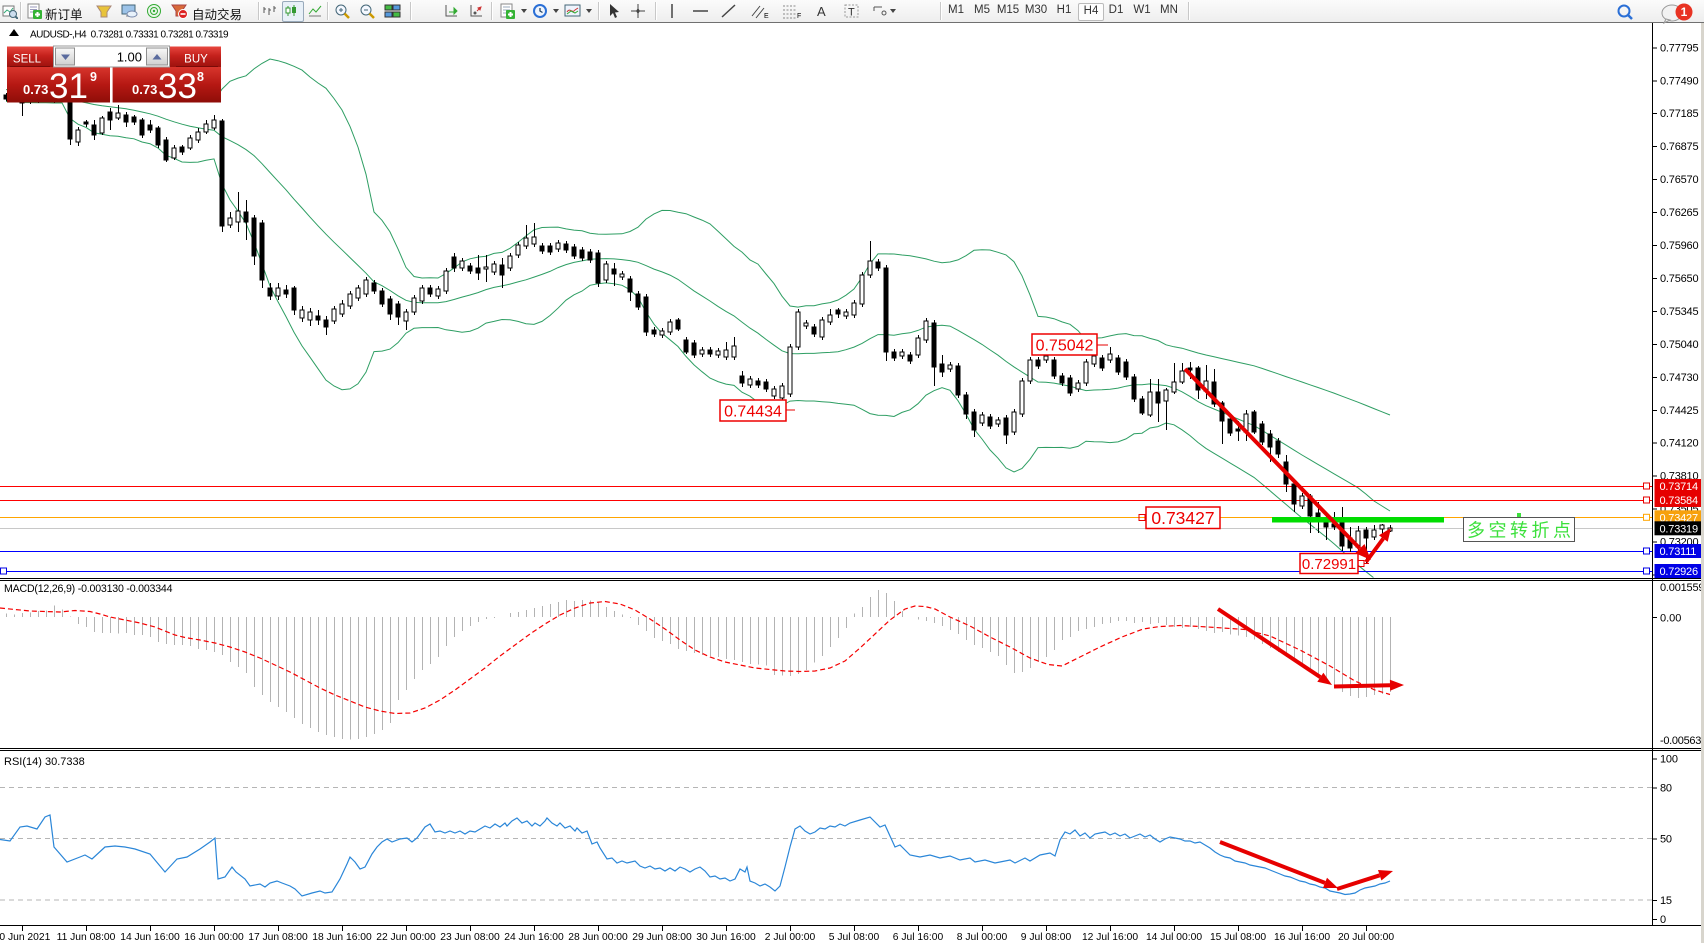 The image size is (1704, 948). Describe the element at coordinates (196, 60) in the screenshot. I see `svg-text: BUY` at that location.